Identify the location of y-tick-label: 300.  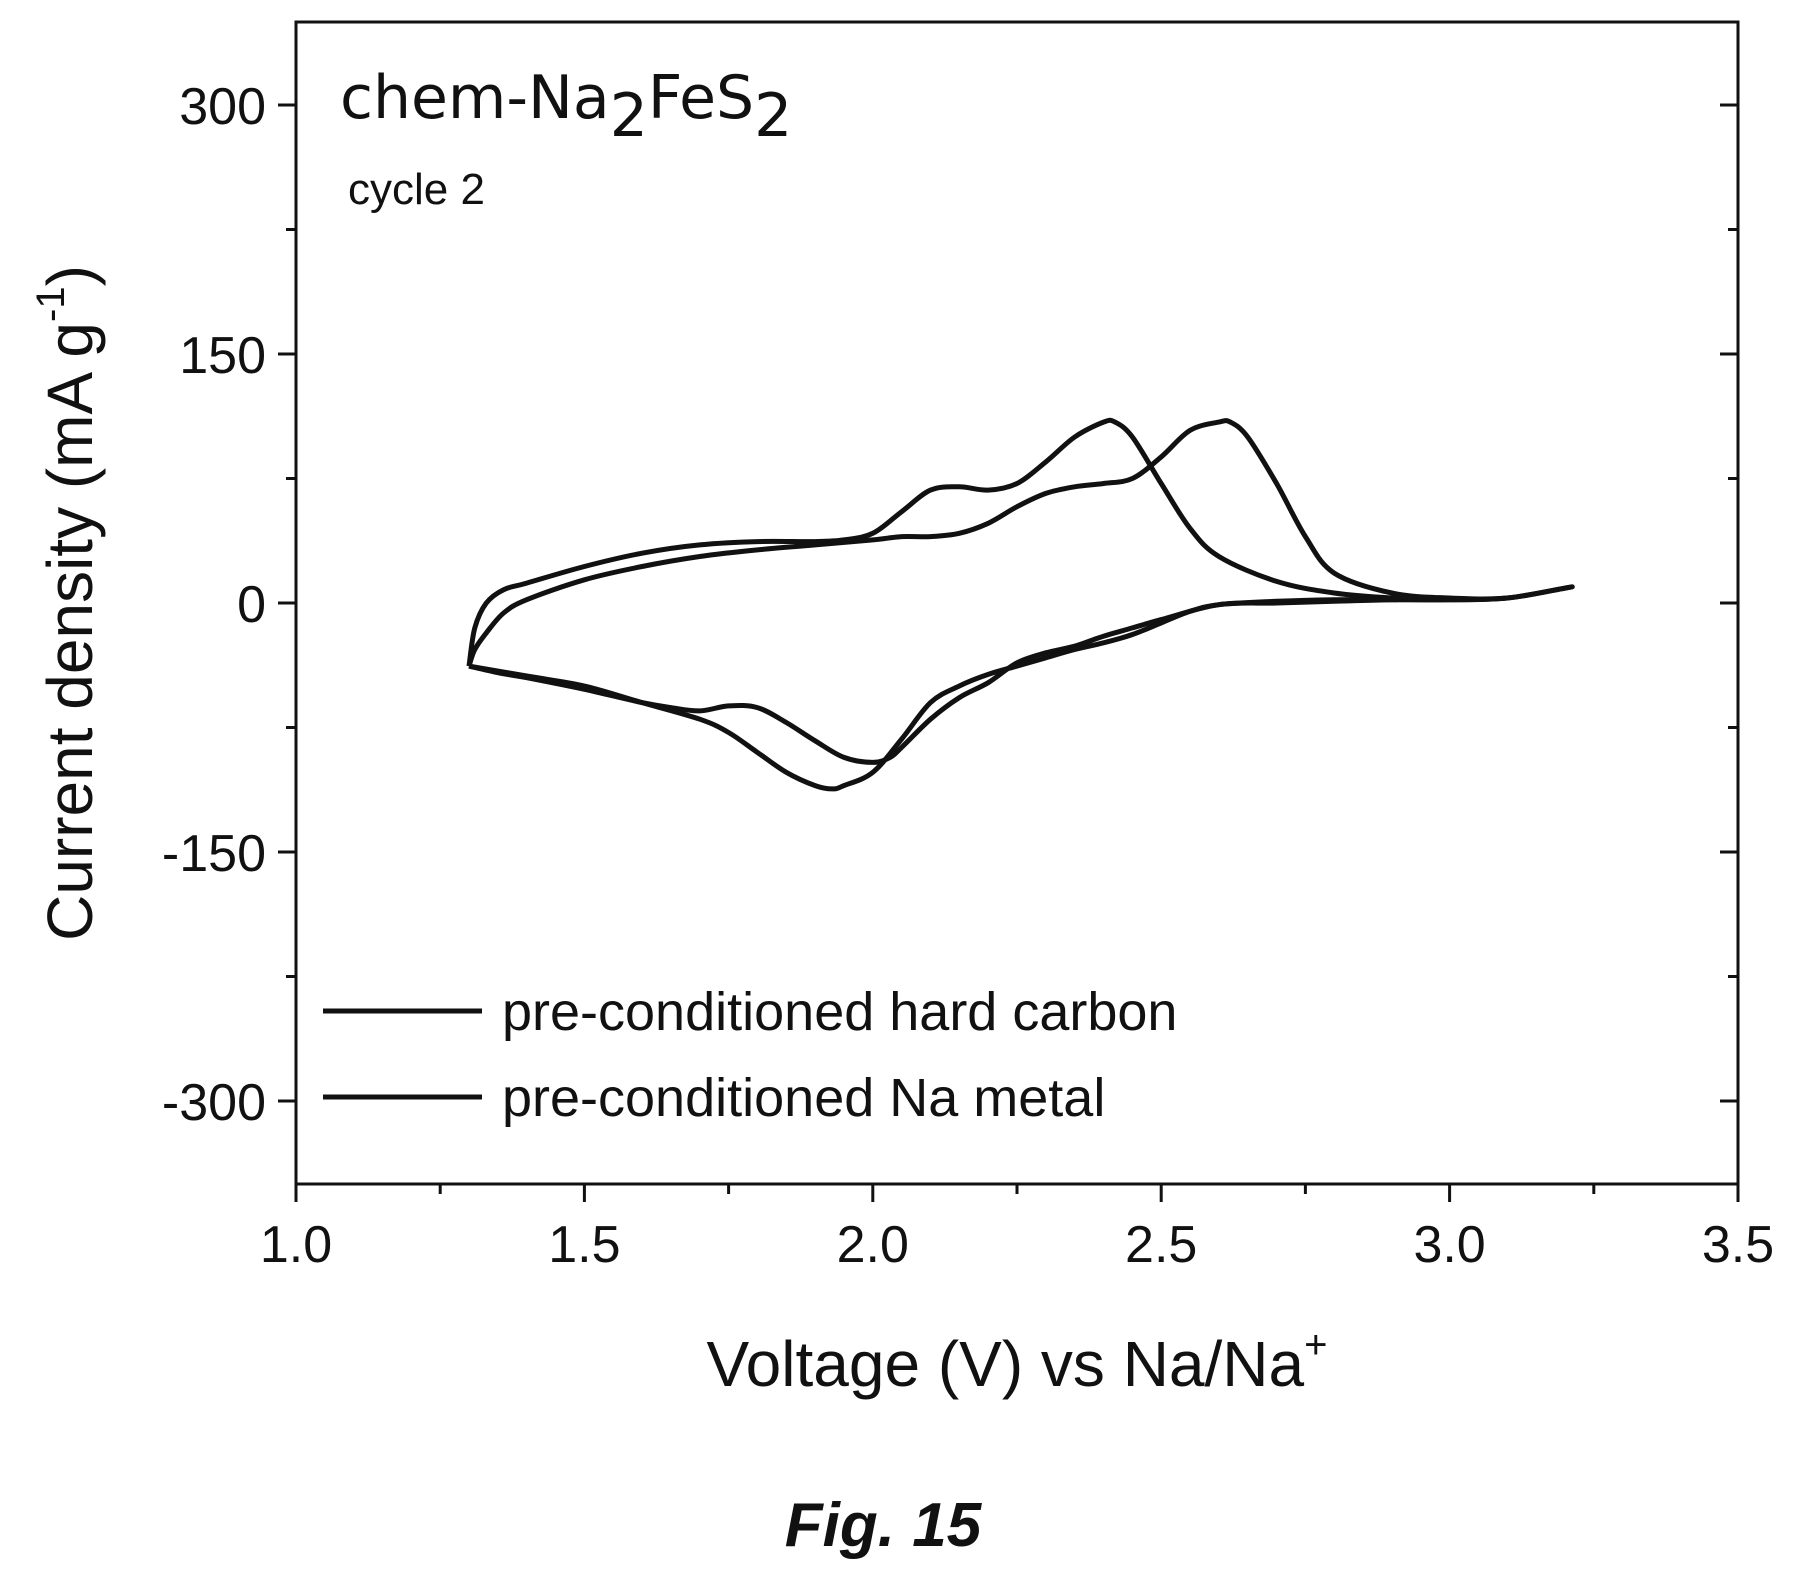
(222, 107).